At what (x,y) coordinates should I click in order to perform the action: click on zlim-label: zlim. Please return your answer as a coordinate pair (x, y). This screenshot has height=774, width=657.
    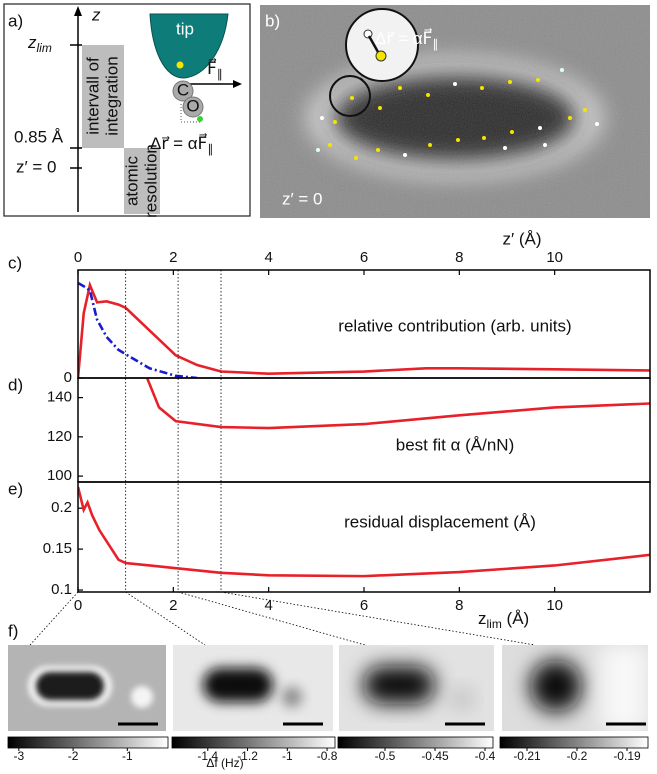
    Looking at the image, I should click on (39, 44).